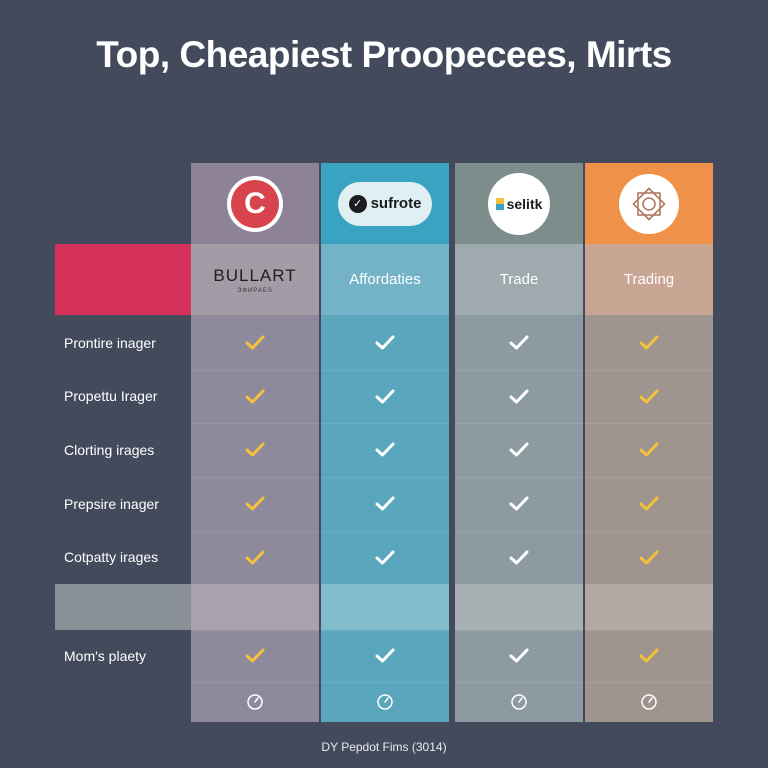 This screenshot has height=768, width=768. I want to click on column-header-label: BULLART, so click(255, 275).